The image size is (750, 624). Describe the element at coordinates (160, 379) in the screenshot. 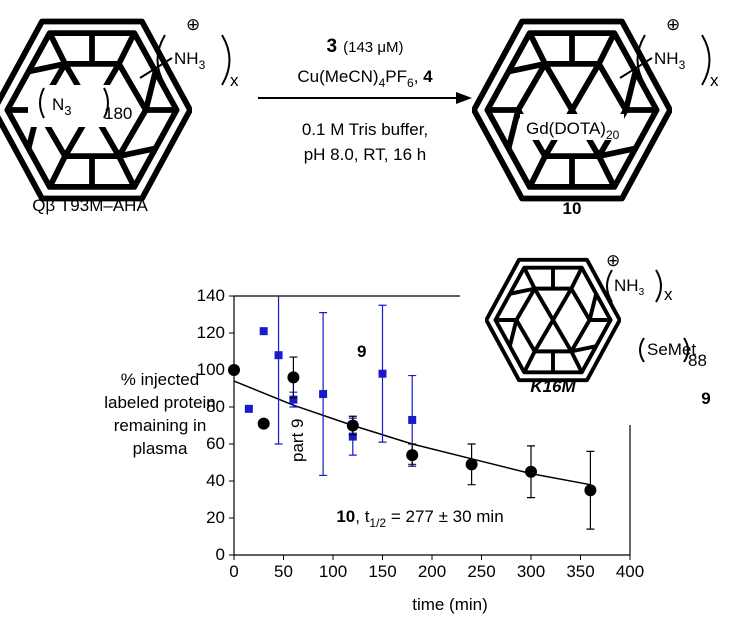

I see `y-axis-label: % injected` at that location.